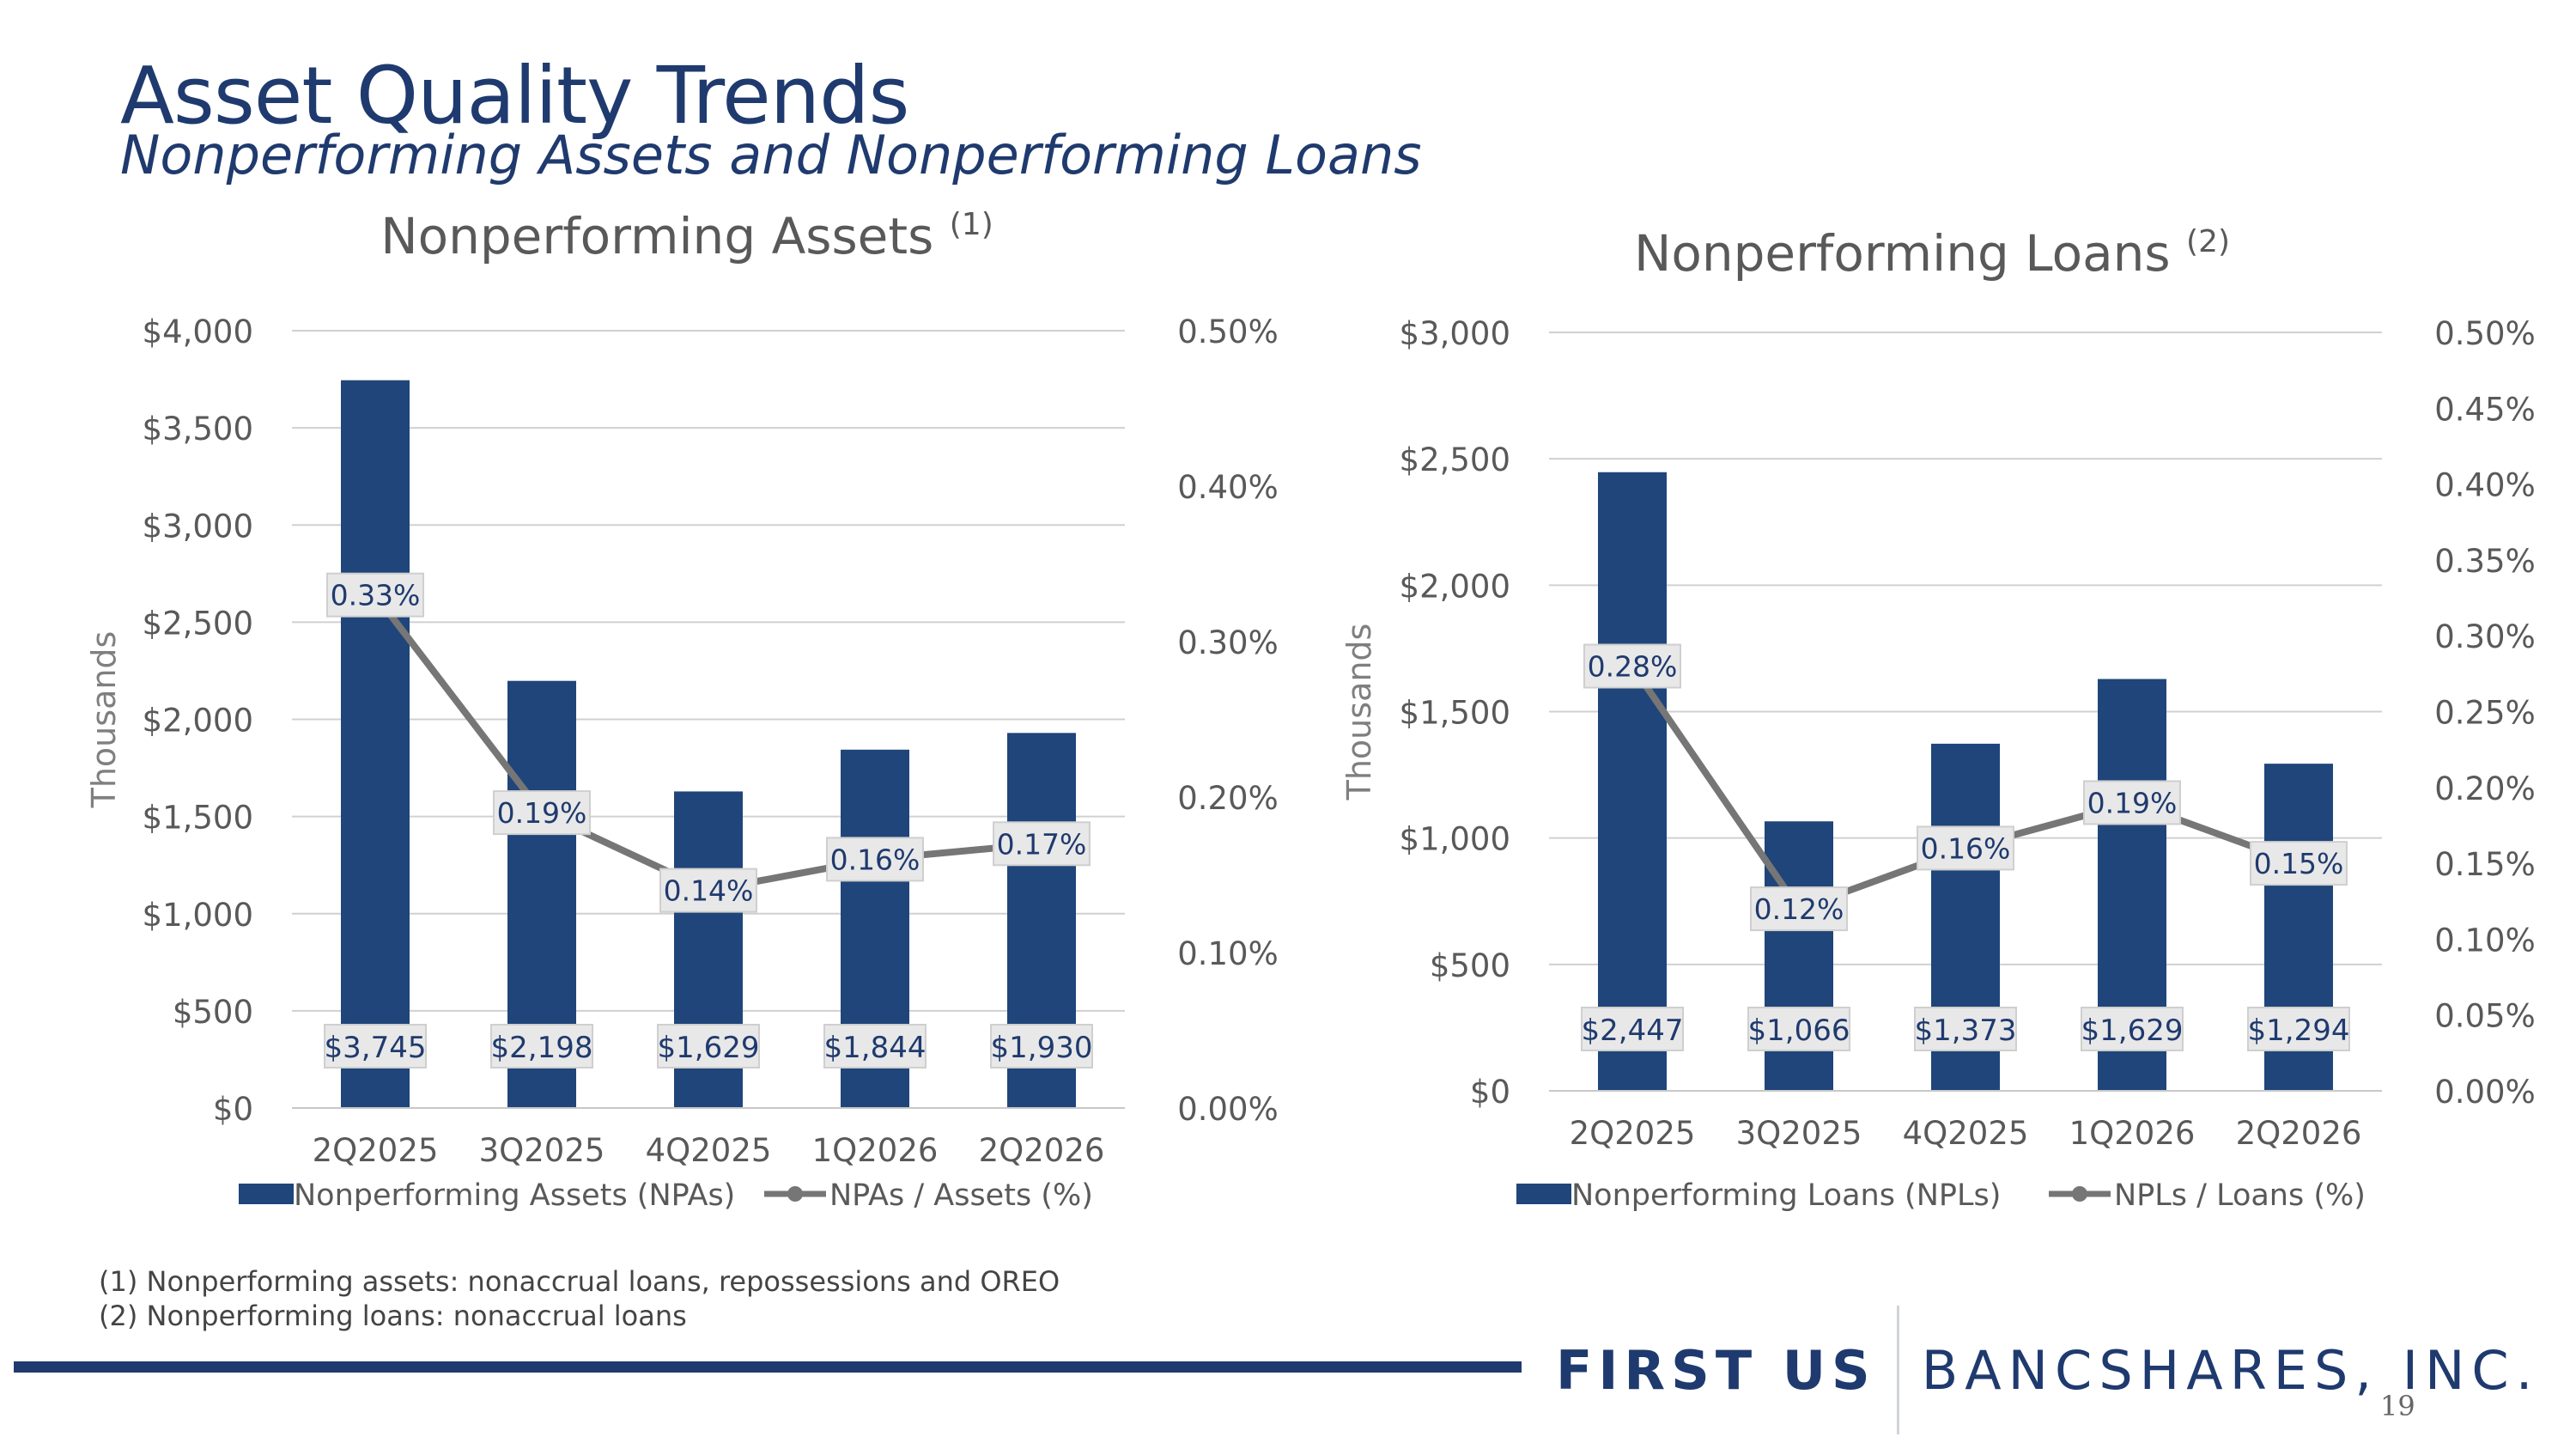 The height and width of the screenshot is (1449, 2576). What do you see at coordinates (2485, 864) in the screenshot?
I see `y2-tick-label: 0.15%` at bounding box center [2485, 864].